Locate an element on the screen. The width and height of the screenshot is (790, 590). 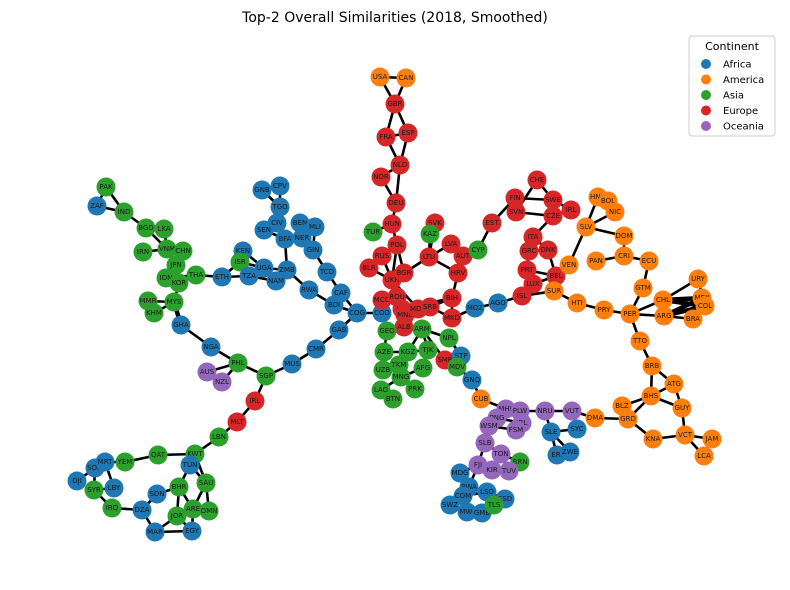
node-mrt: MRT is located at coordinates (105, 462).